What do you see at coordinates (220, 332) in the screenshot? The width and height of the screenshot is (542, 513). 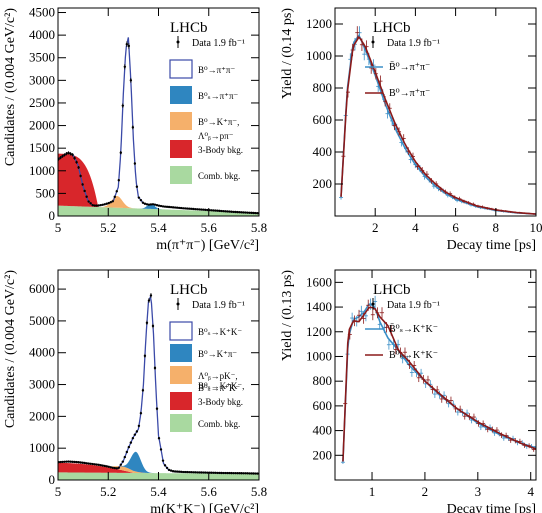 I see `legend-label: B⁰ₛ→K⁺K⁻` at bounding box center [220, 332].